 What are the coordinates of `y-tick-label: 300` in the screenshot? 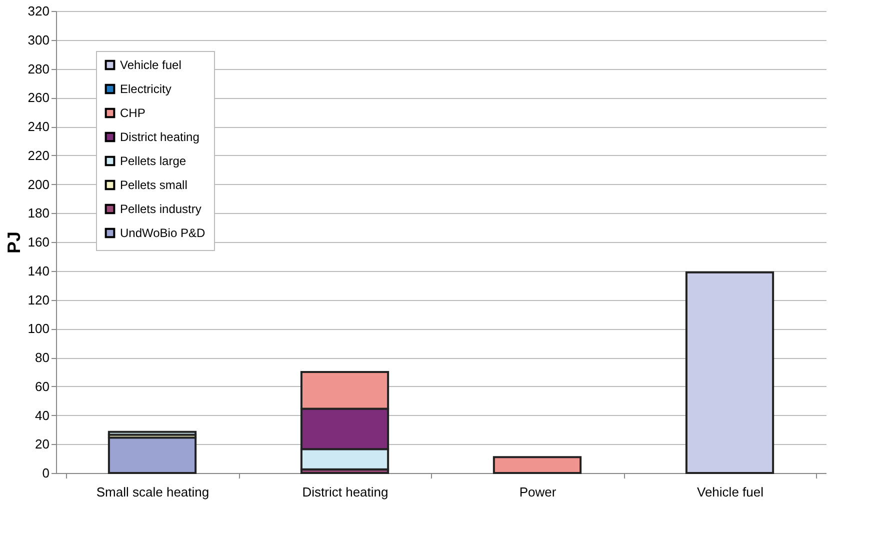 It's located at (39, 40).